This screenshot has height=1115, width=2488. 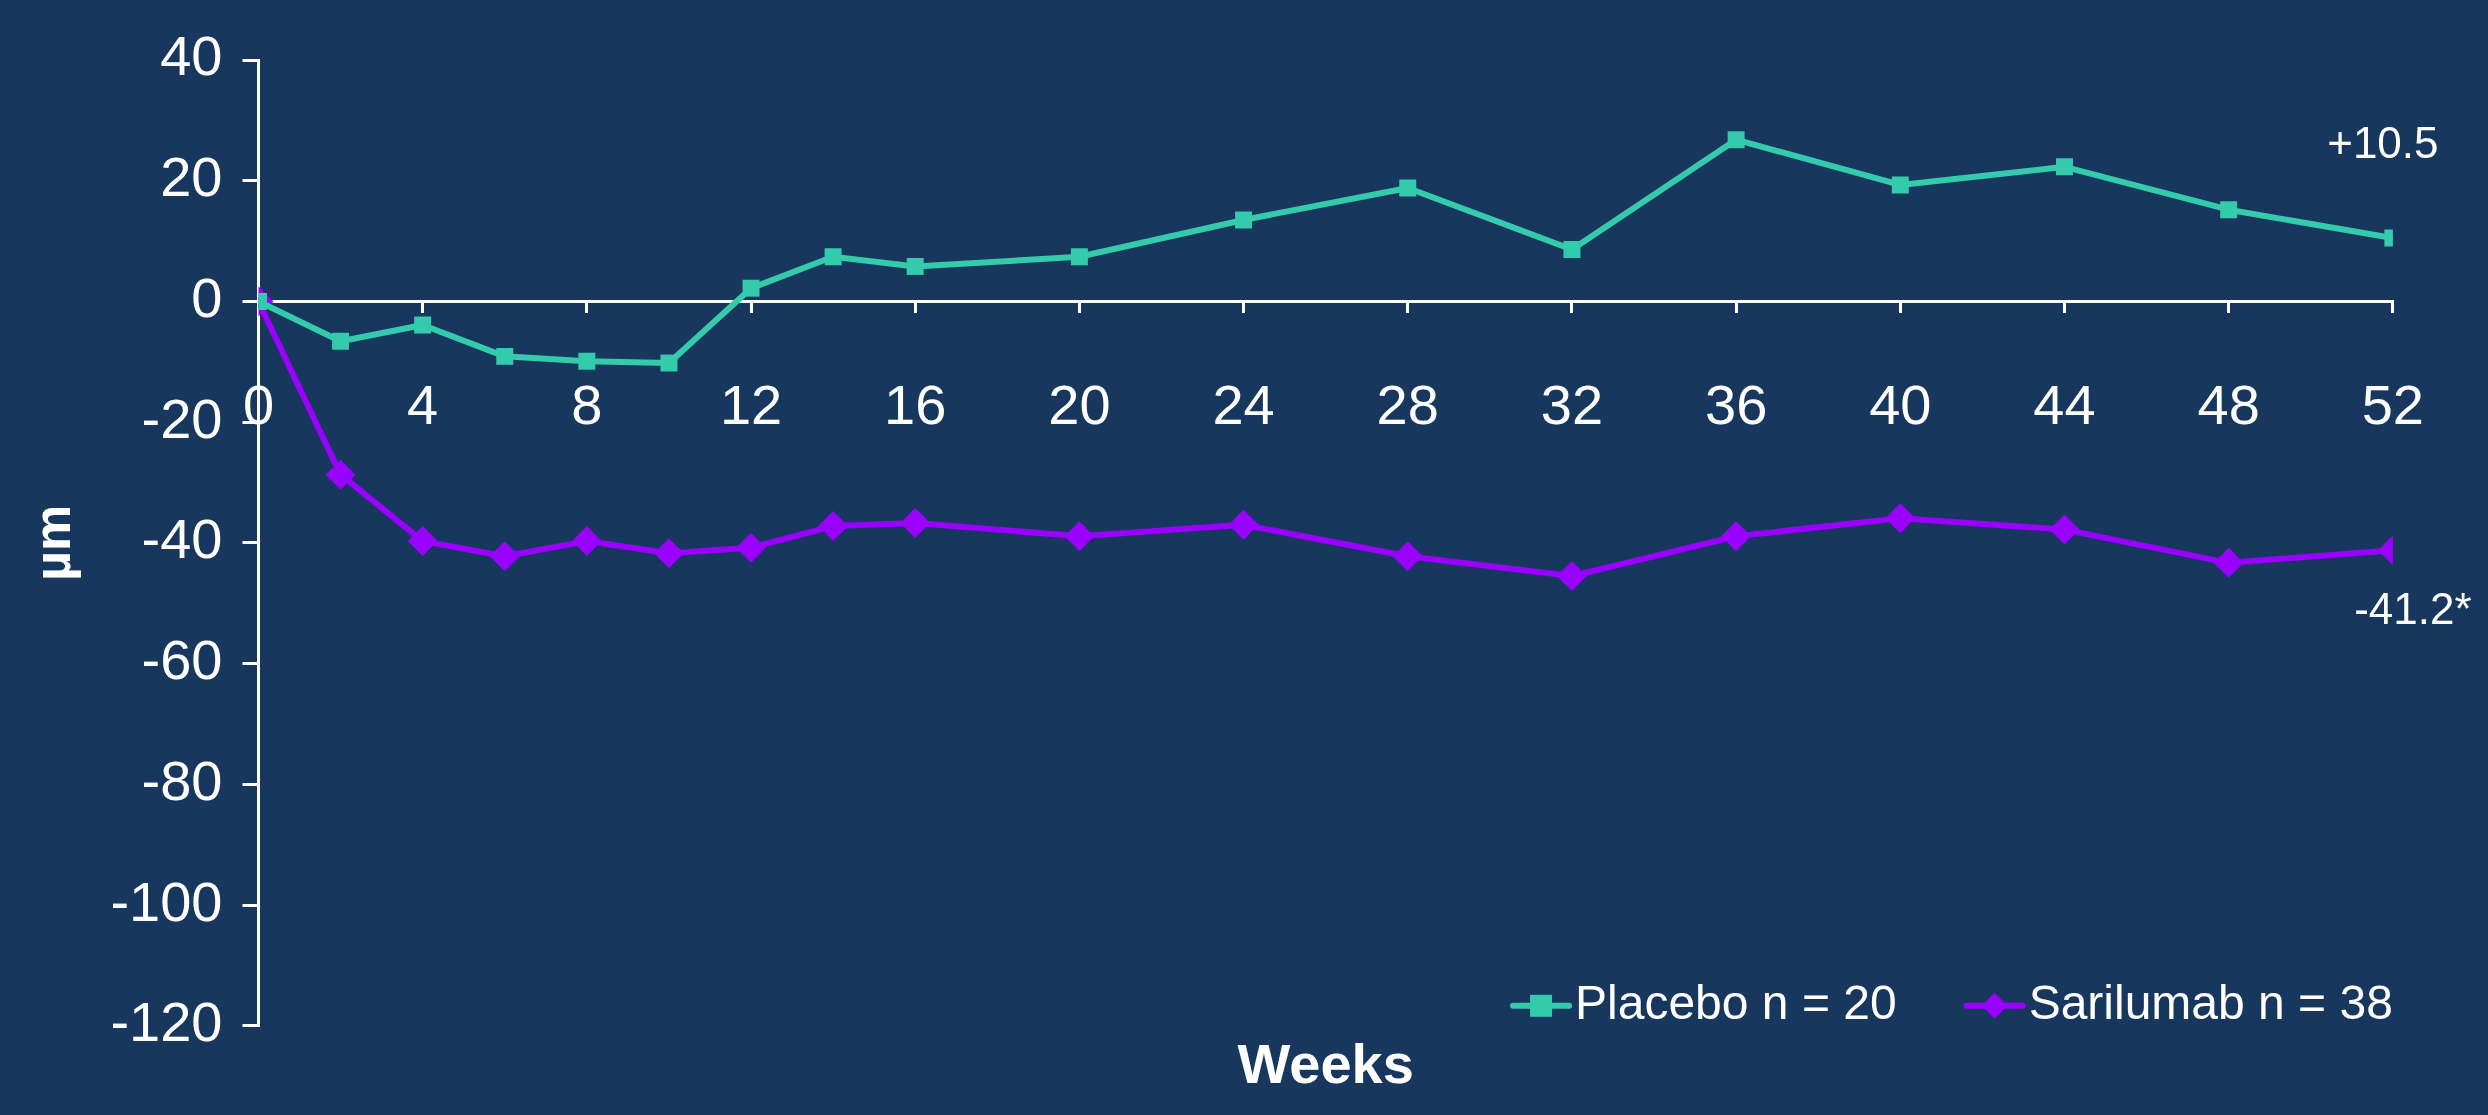 What do you see at coordinates (2392, 405) in the screenshot?
I see `x-tick-label: 52` at bounding box center [2392, 405].